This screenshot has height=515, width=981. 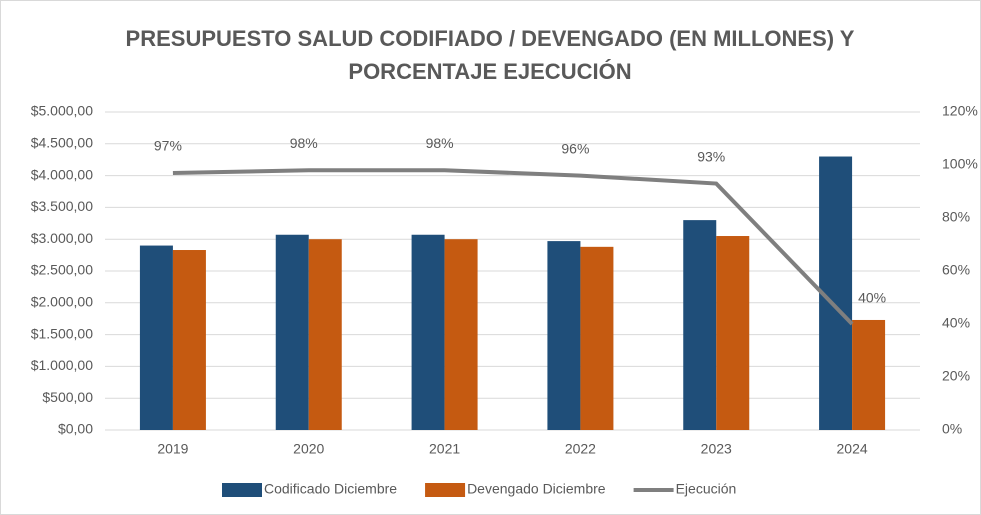 I want to click on legend-label: Ejecución, so click(x=706, y=489).